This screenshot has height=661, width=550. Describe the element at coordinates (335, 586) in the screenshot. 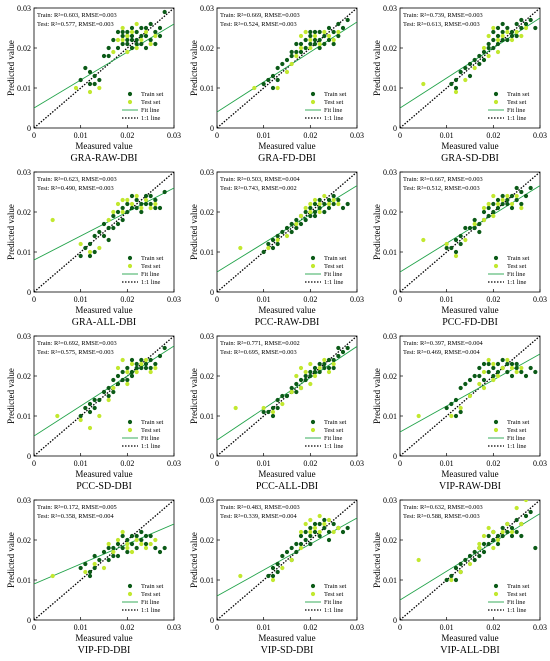

I see `legend-train-label: Train set` at that location.